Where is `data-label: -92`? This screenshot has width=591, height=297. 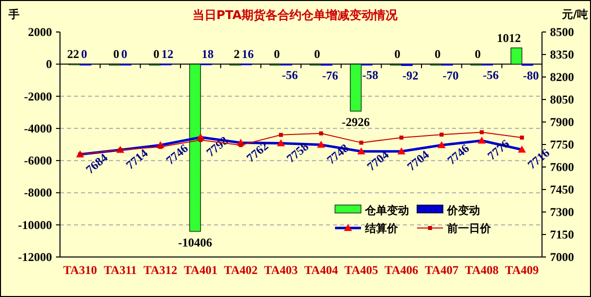
data-label: -92 is located at coordinates (410, 75).